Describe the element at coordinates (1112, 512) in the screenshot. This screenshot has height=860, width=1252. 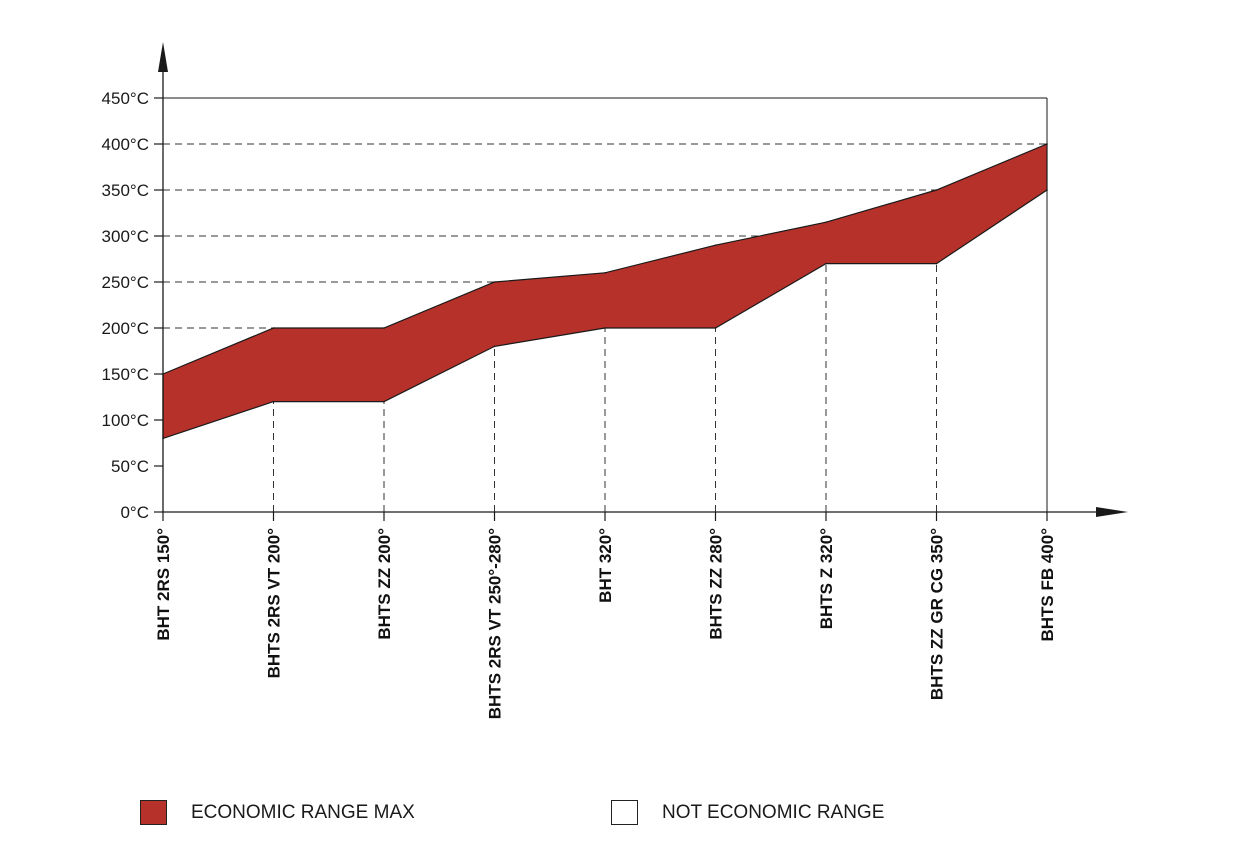
I see `x-axis-arrow` at that location.